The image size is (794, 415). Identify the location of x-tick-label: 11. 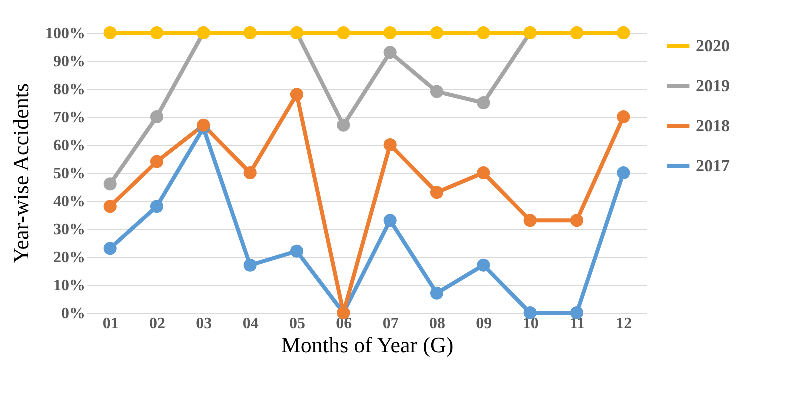
(578, 324).